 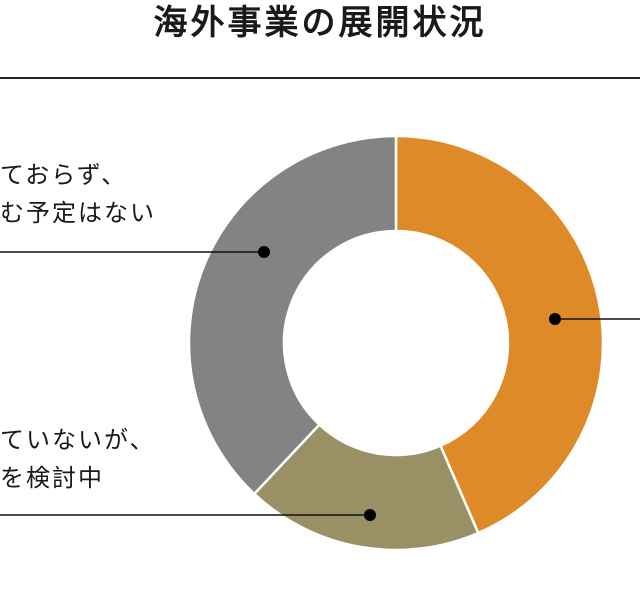 I want to click on title-divider, so click(x=320, y=78).